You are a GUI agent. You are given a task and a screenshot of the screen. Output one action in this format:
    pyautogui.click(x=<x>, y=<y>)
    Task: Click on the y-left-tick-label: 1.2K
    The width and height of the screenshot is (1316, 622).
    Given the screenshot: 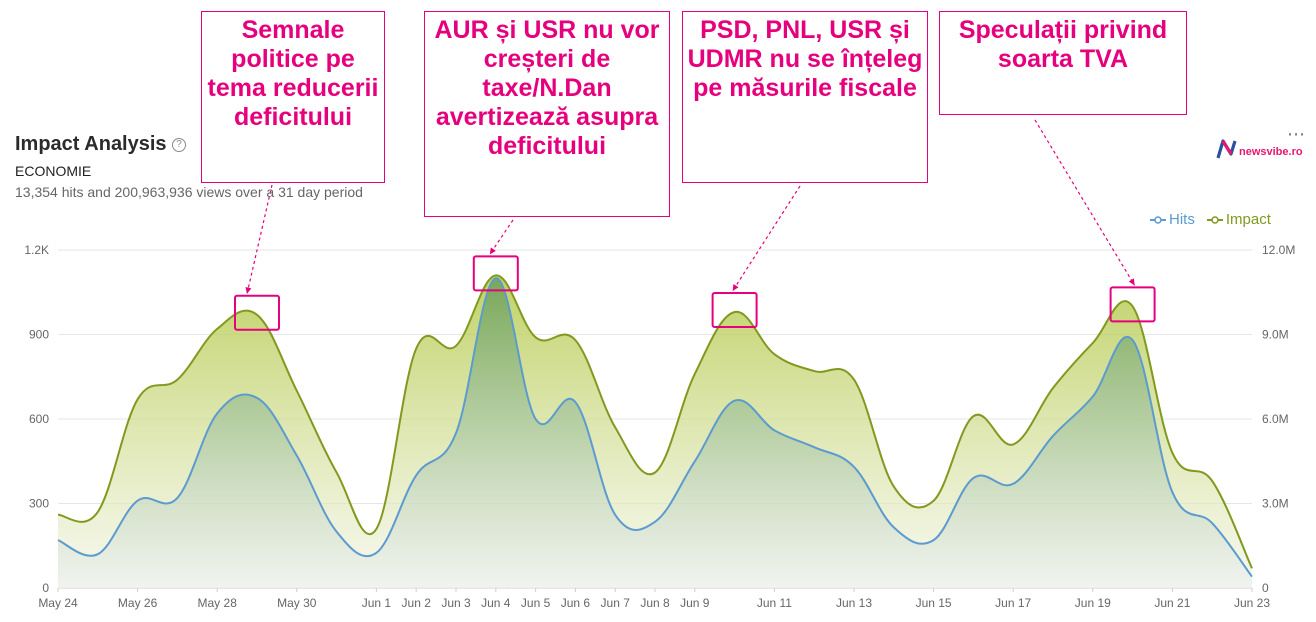 What is the action you would take?
    pyautogui.click(x=36, y=250)
    